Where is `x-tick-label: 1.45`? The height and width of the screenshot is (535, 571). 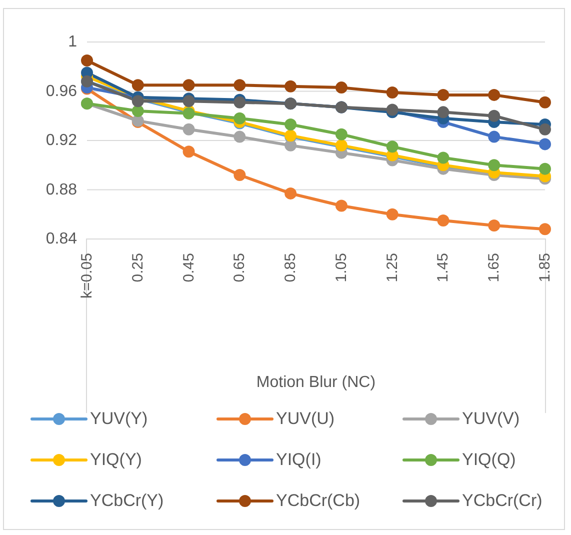
x-tick-label: 1.45 is located at coordinates (443, 267).